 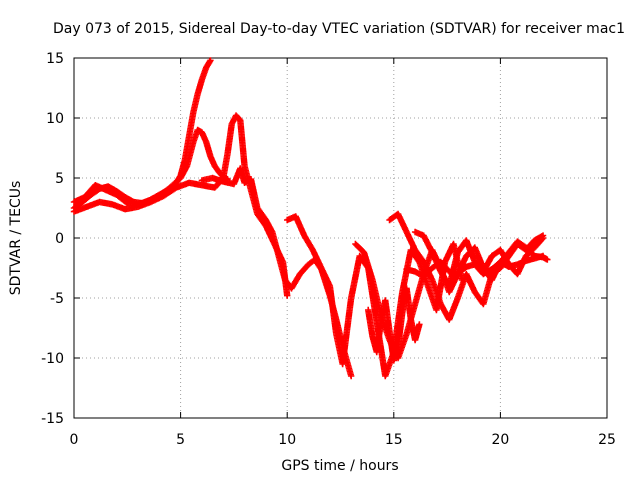 I want to click on x-tick-label: 25, so click(x=607, y=440).